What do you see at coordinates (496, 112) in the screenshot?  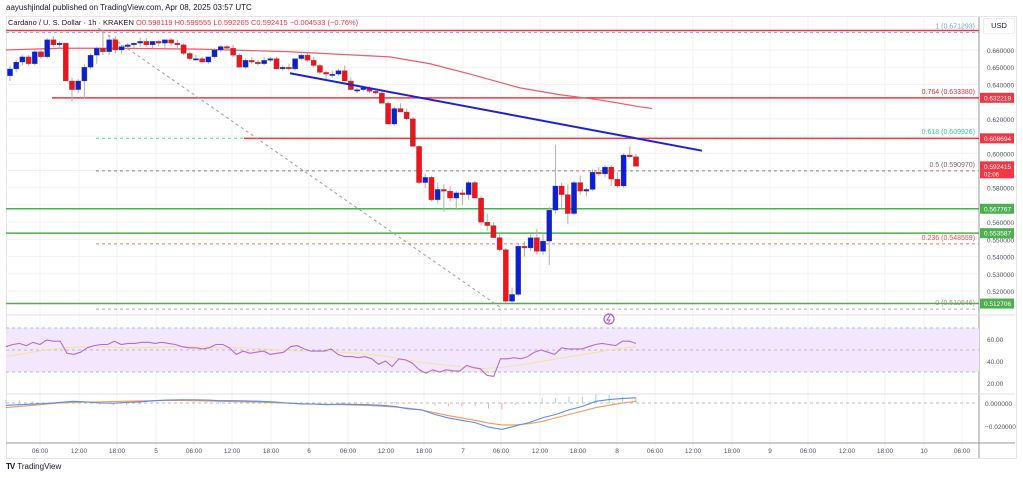 I see `bearish-trendline` at bounding box center [496, 112].